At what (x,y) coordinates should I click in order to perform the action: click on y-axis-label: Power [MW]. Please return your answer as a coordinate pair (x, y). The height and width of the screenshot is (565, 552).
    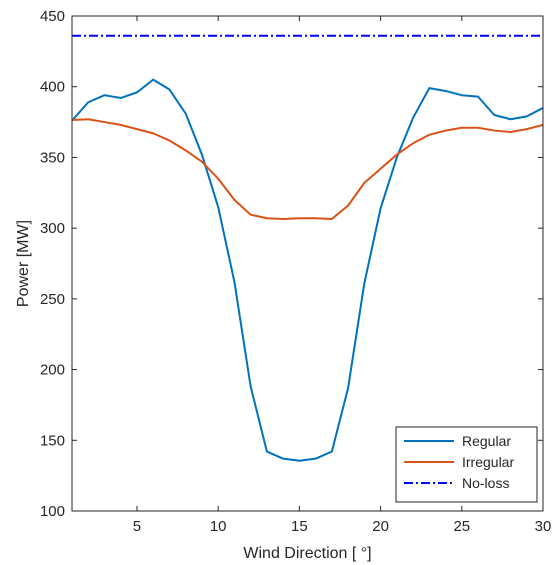
    Looking at the image, I should click on (23, 263).